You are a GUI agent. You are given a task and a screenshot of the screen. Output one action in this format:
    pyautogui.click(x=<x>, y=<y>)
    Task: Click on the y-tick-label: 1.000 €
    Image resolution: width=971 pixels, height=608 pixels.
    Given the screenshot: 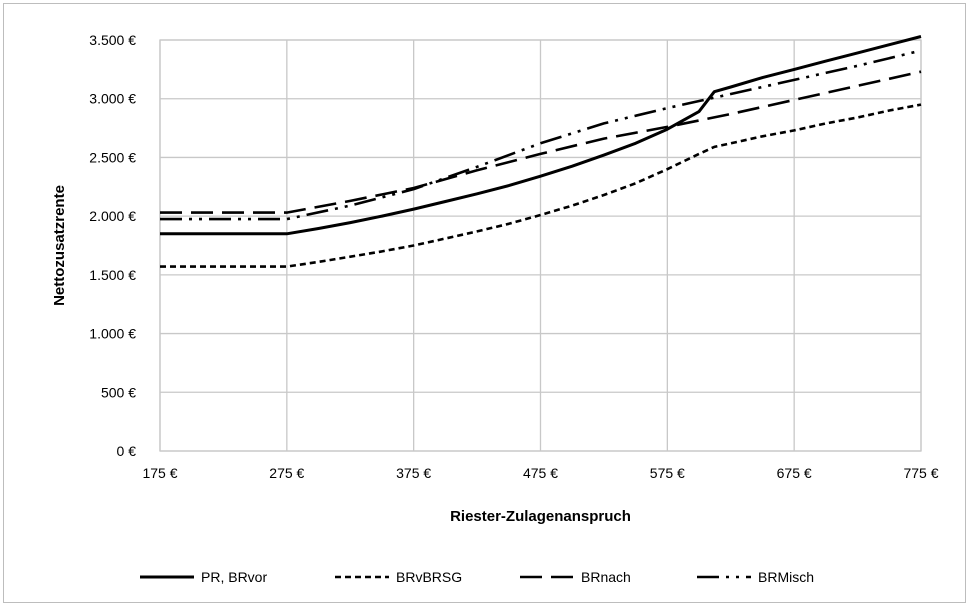 What is the action you would take?
    pyautogui.click(x=112, y=334)
    